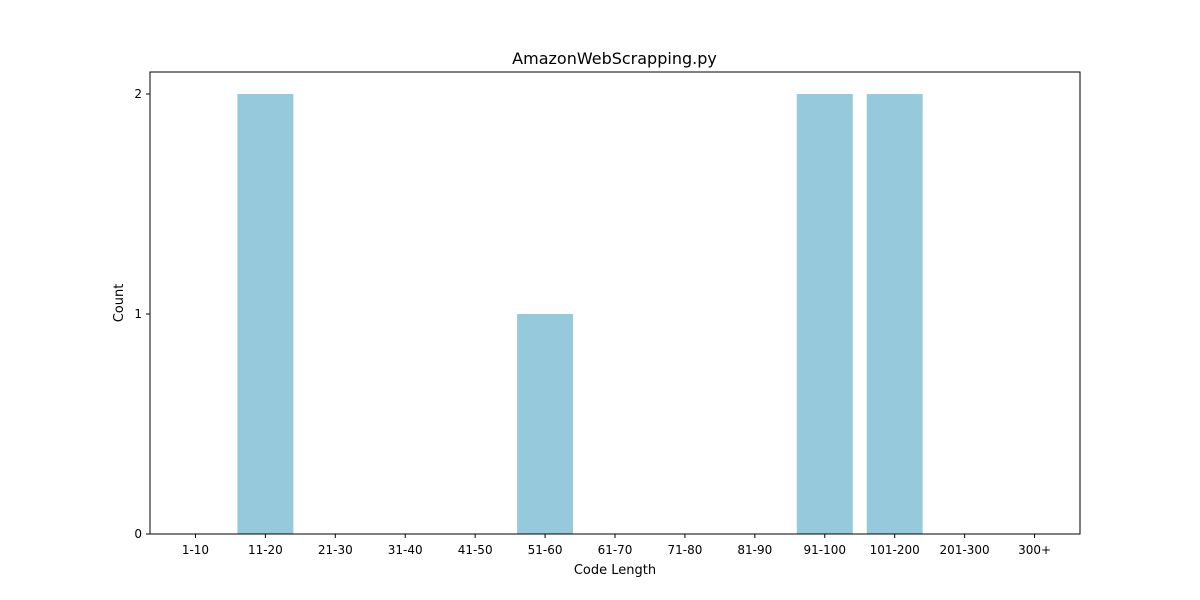 The width and height of the screenshot is (1200, 600). Describe the element at coordinates (335, 550) in the screenshot. I see `x-tick-label: 21-30` at that location.